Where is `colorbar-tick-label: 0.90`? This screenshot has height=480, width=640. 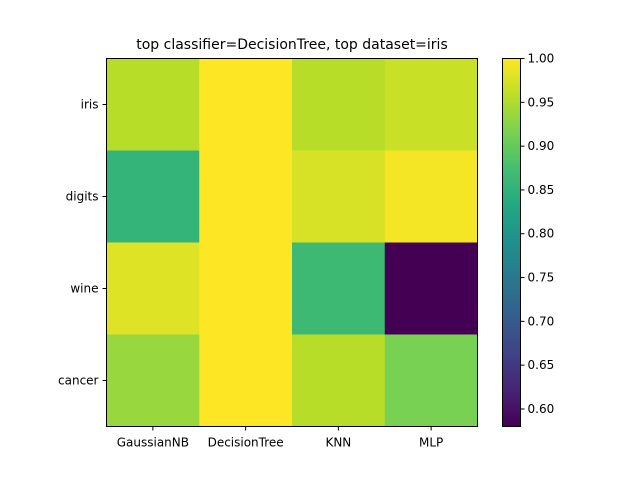 colorbar-tick-label: 0.90 is located at coordinates (541, 146).